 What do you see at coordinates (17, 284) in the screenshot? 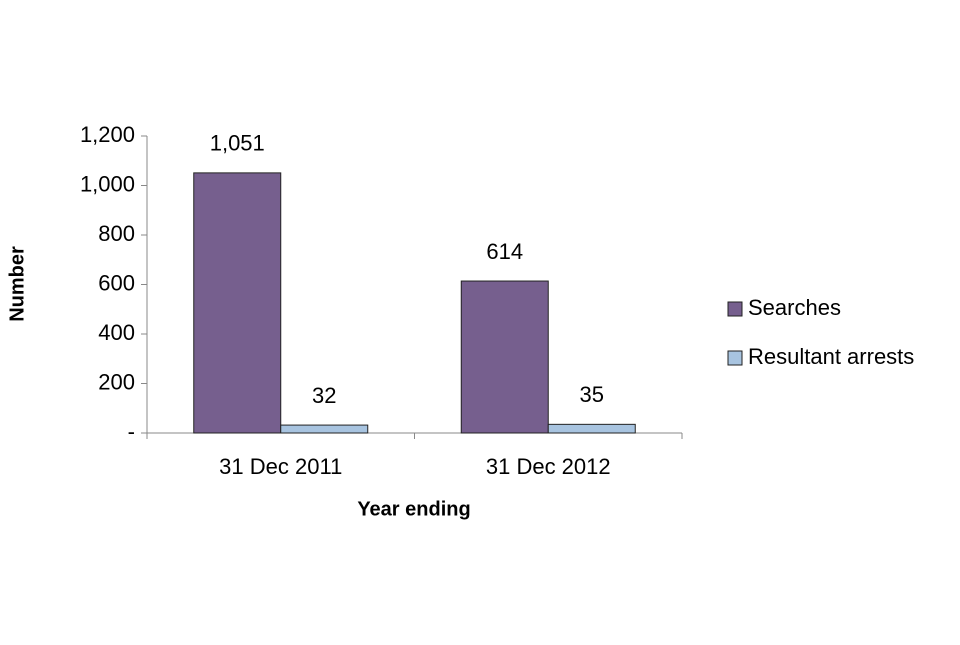
I see `y-axis-title: Number` at bounding box center [17, 284].